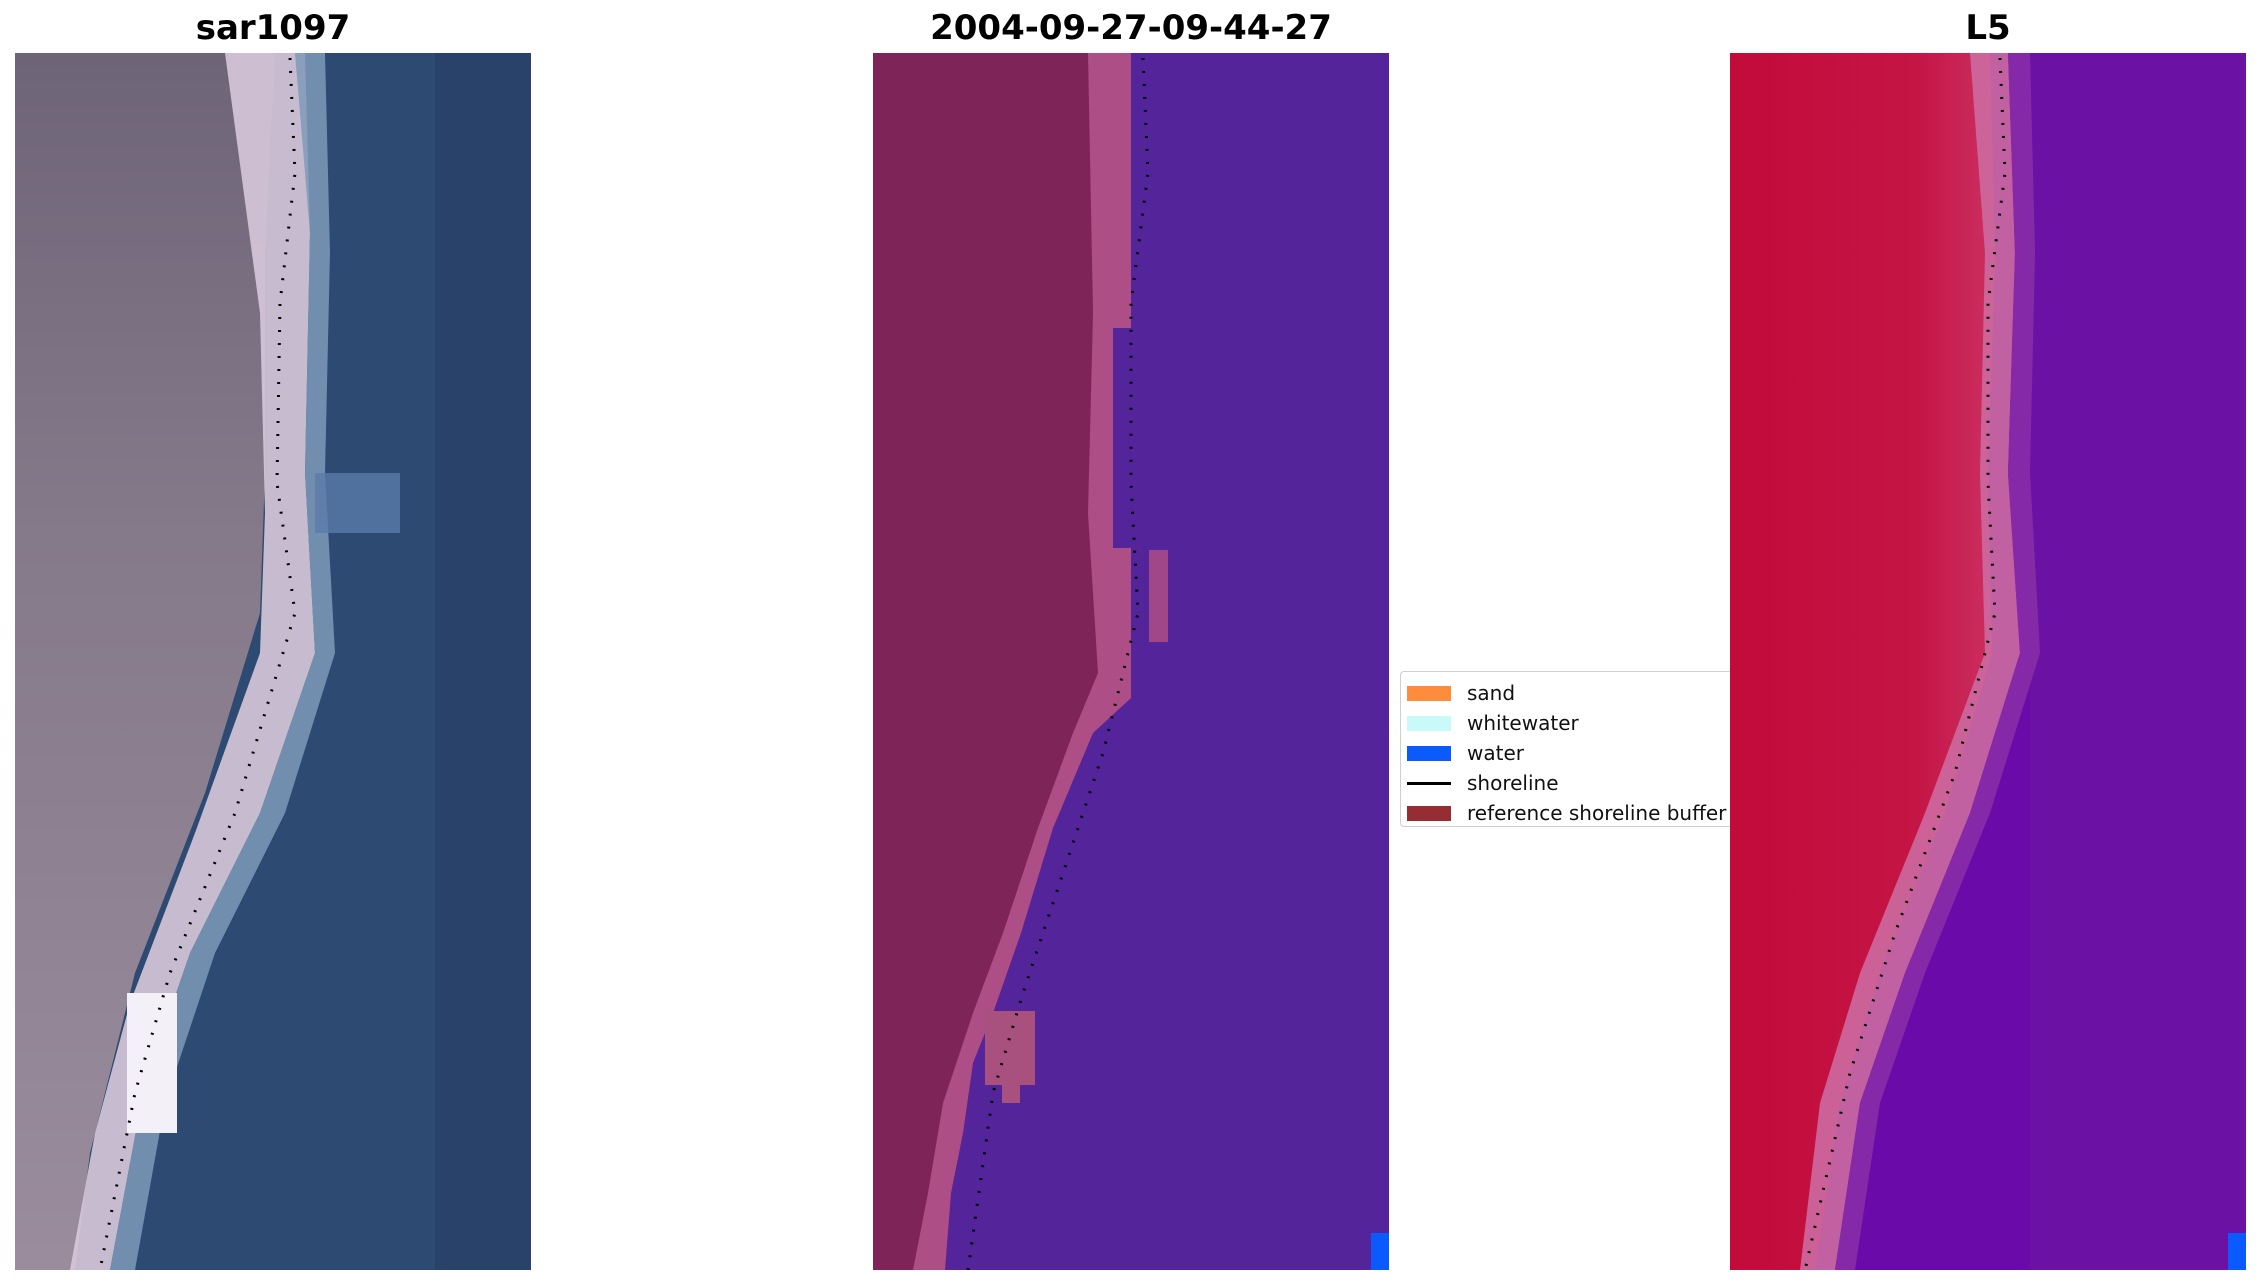 The width and height of the screenshot is (2260, 1283). What do you see at coordinates (1429, 813) in the screenshot?
I see `reference-buffer-swatch` at bounding box center [1429, 813].